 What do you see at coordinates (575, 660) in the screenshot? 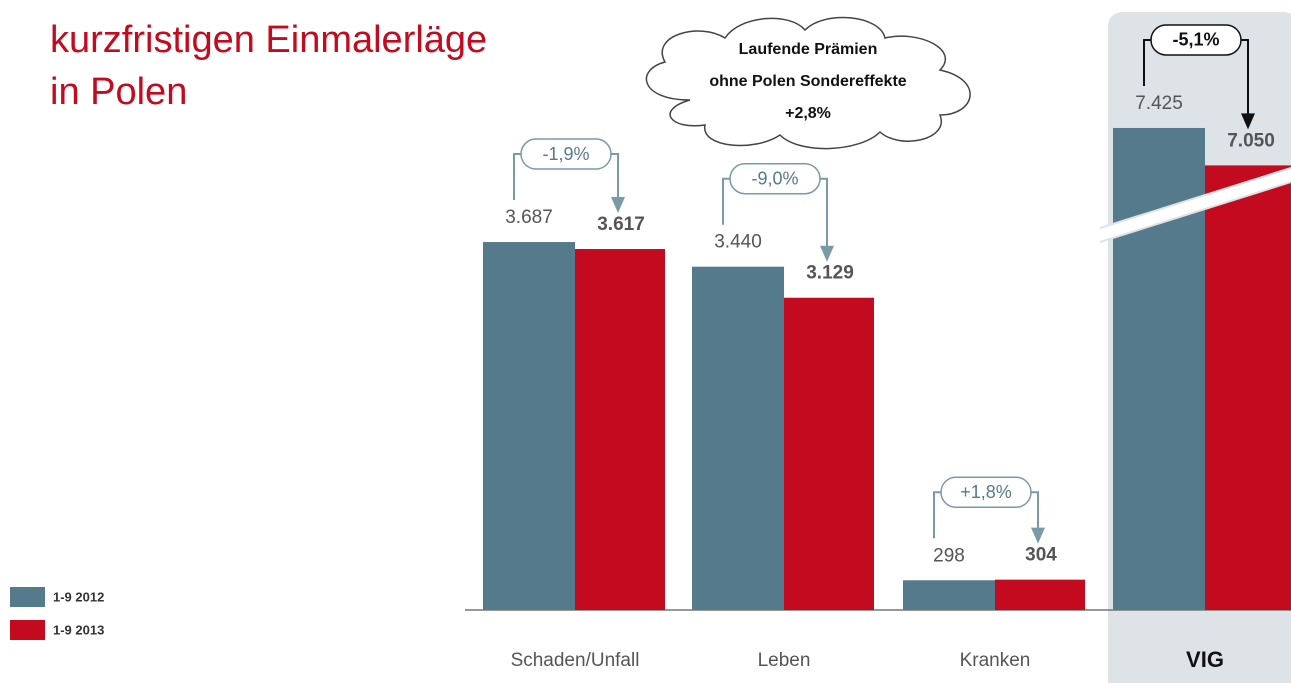
I see `x-tick-label: Schaden/Unfall` at bounding box center [575, 660].